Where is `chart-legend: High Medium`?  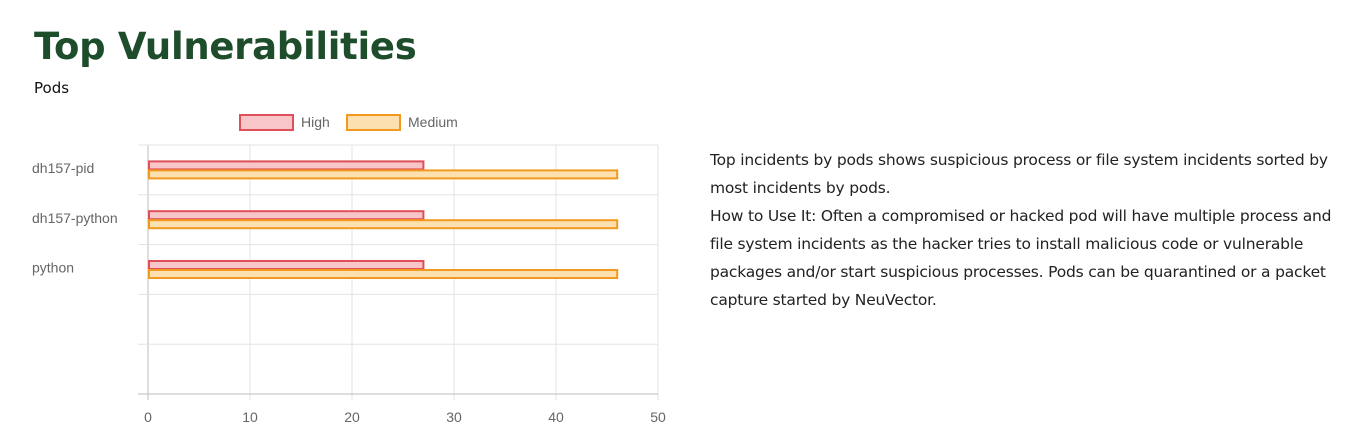 chart-legend: High Medium is located at coordinates (348, 122).